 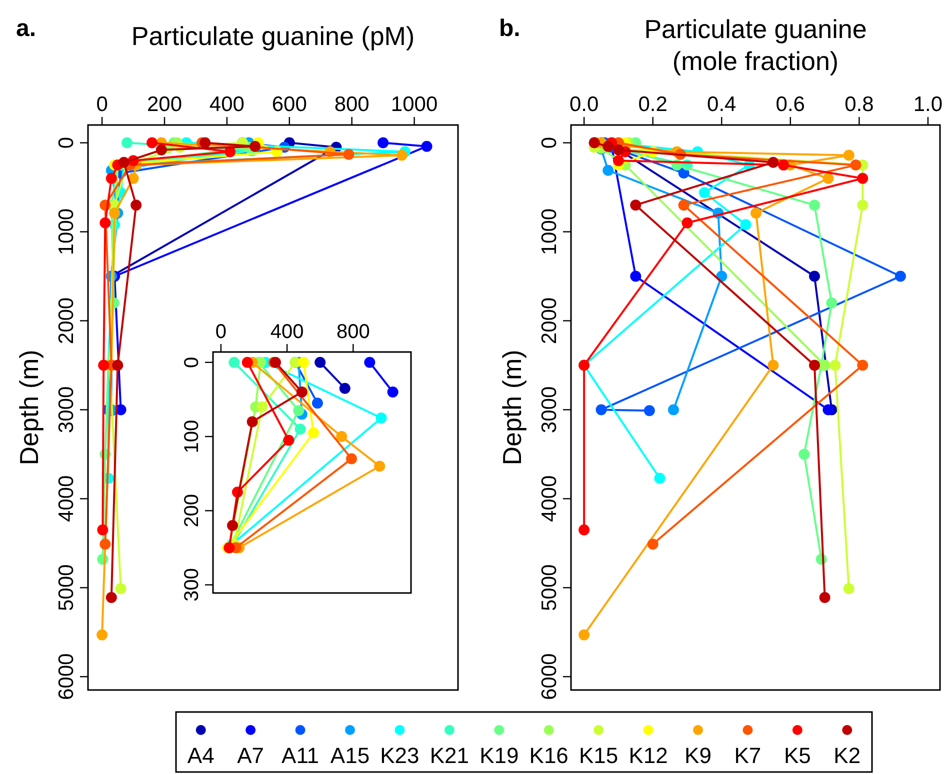 I want to click on x-tick-label: 0.0, so click(x=584, y=104).